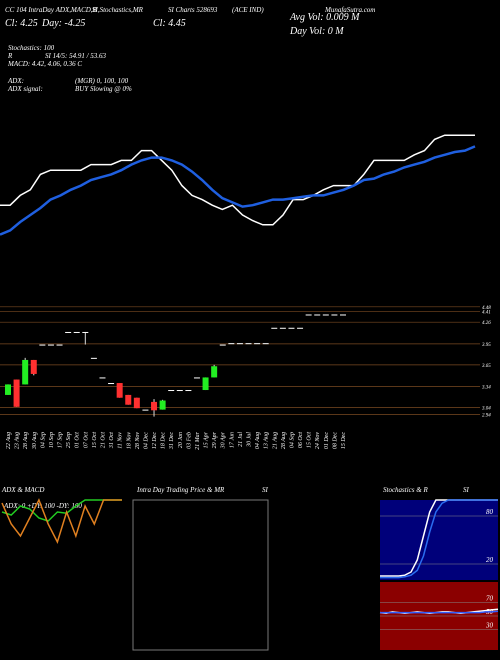  What do you see at coordinates (317, 441) in the screenshot?
I see `x-tick-label: 24 Nov` at bounding box center [317, 441].